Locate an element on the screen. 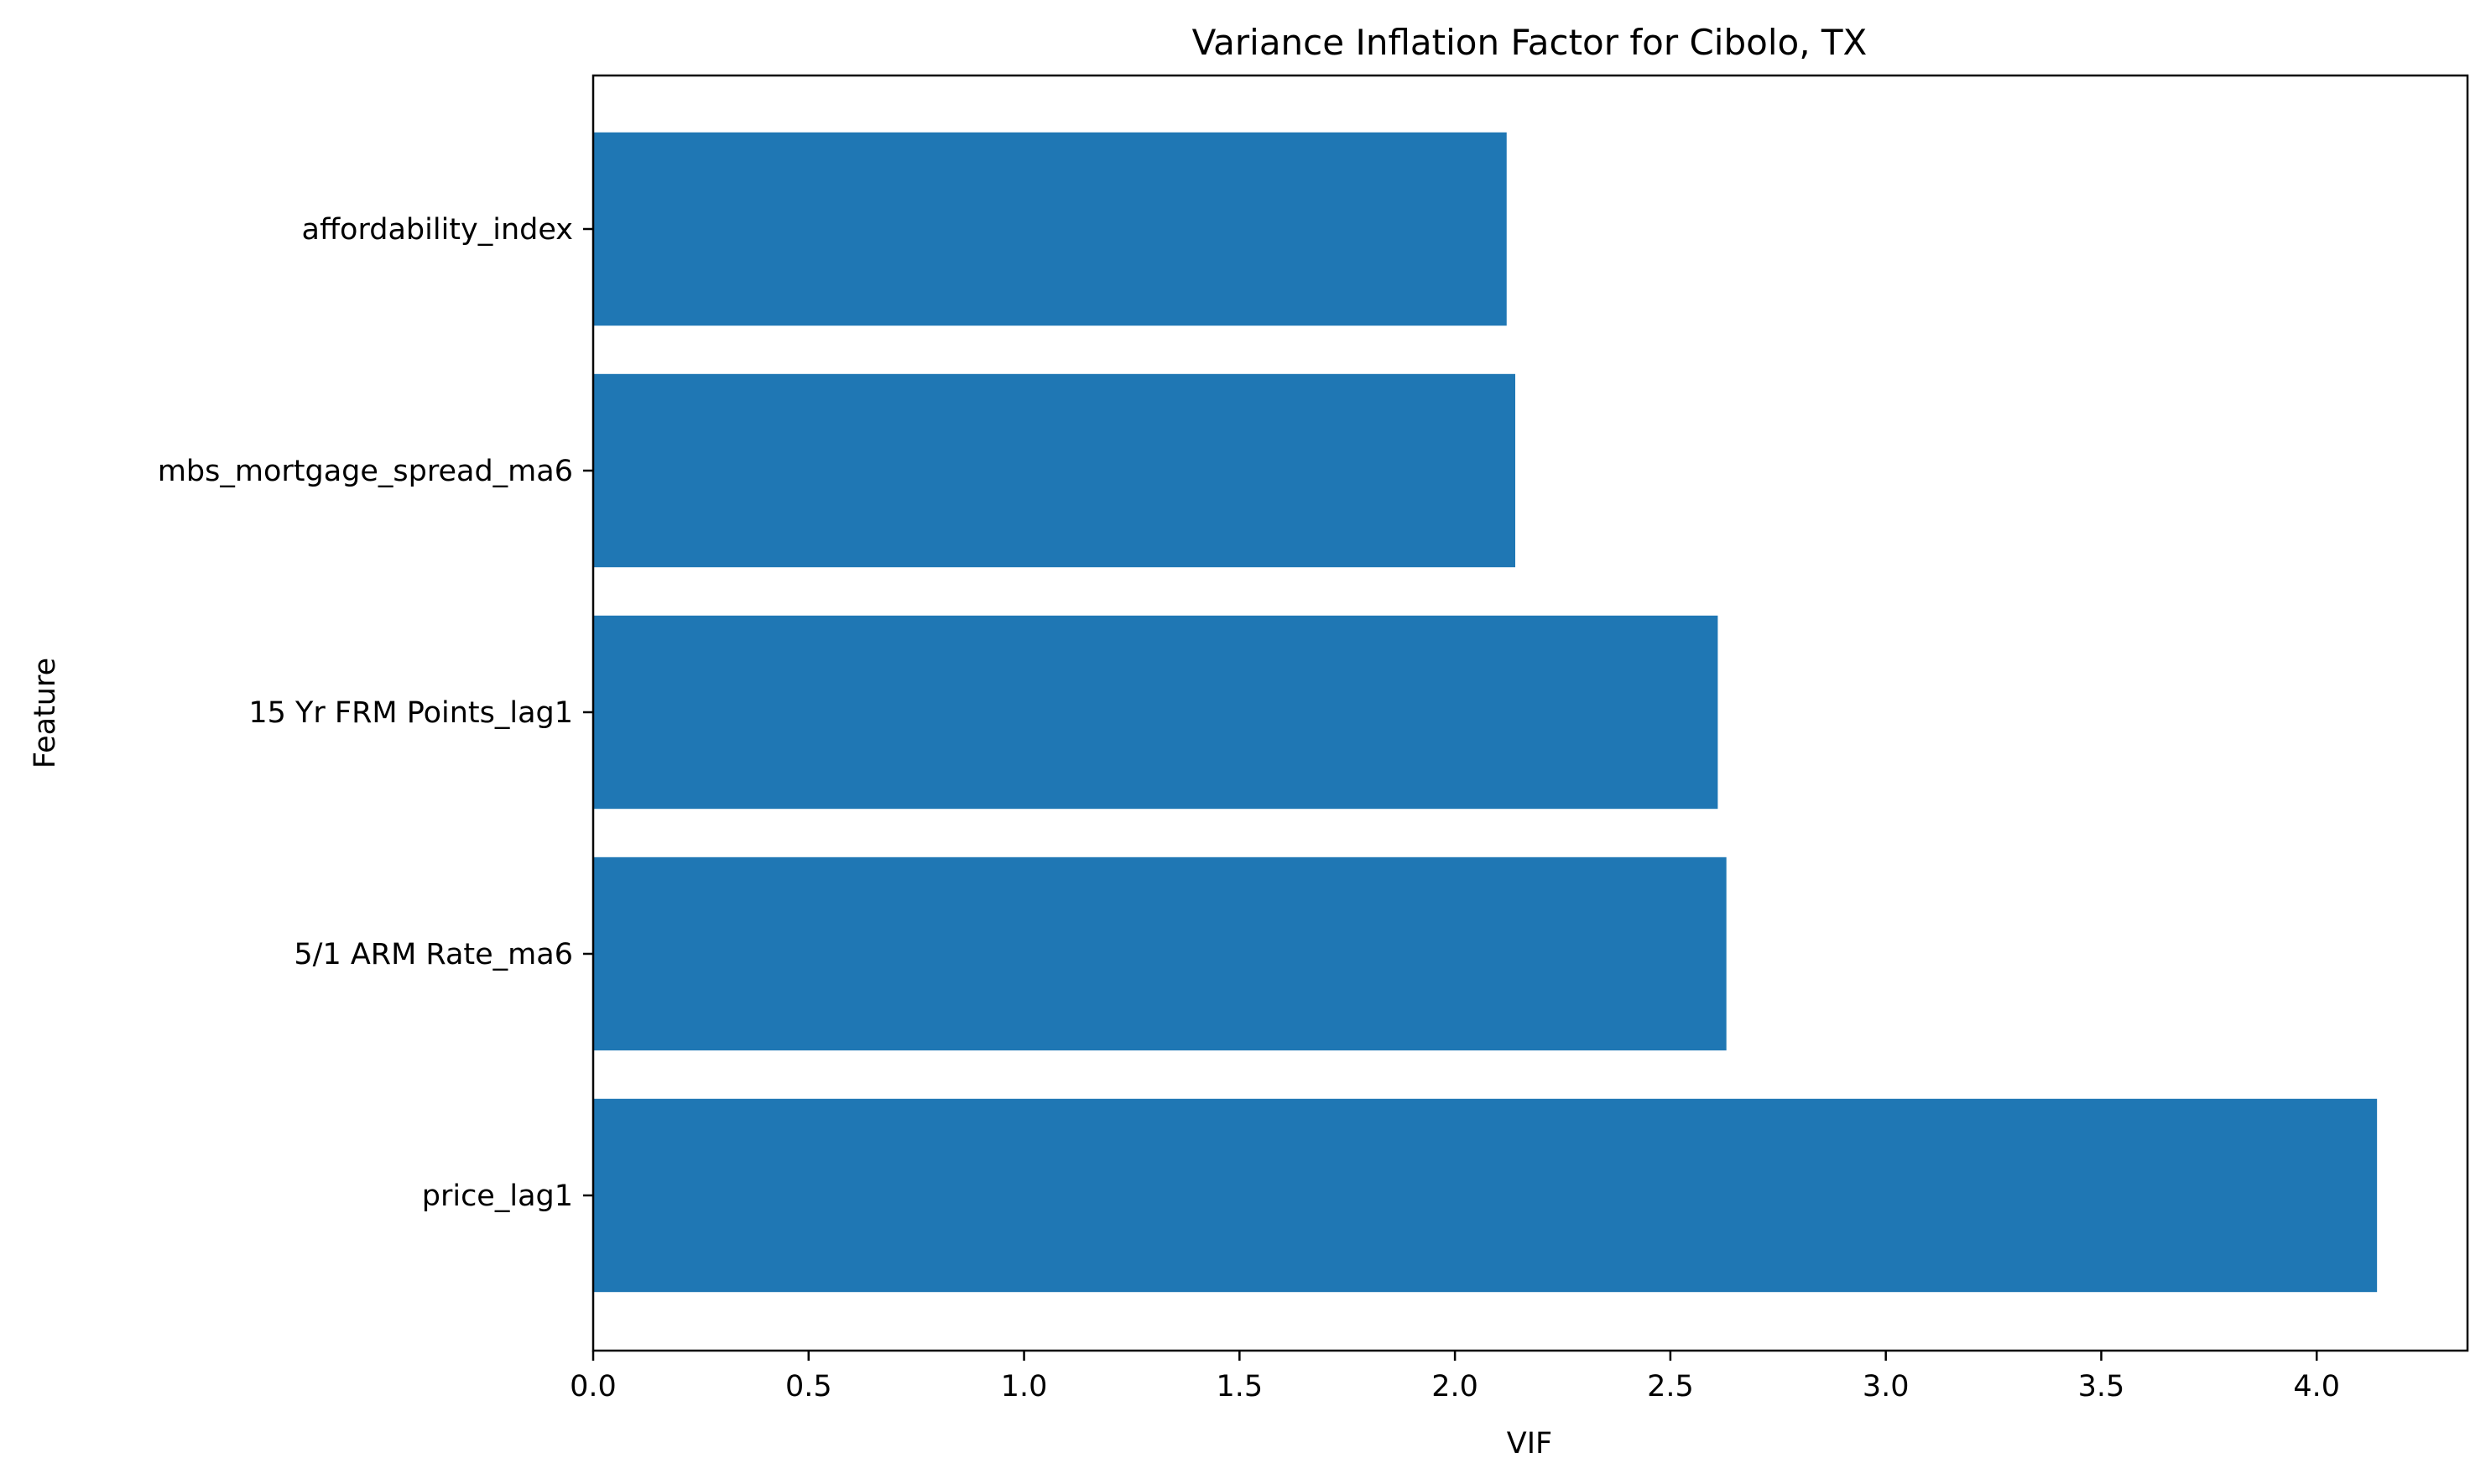  x-ticks-group: 0.0 0.5 1.0 1.5 2.0 2.5 3.0 3.5 4.0 is located at coordinates (1455, 1377).